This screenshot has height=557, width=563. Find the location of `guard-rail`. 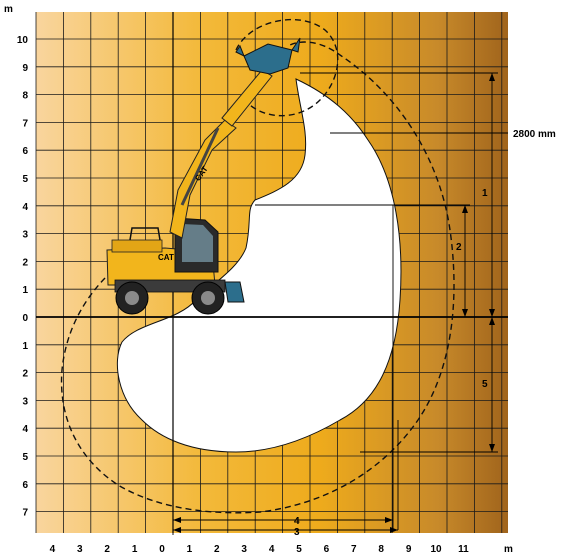

guard-rail is located at coordinates (145, 234).